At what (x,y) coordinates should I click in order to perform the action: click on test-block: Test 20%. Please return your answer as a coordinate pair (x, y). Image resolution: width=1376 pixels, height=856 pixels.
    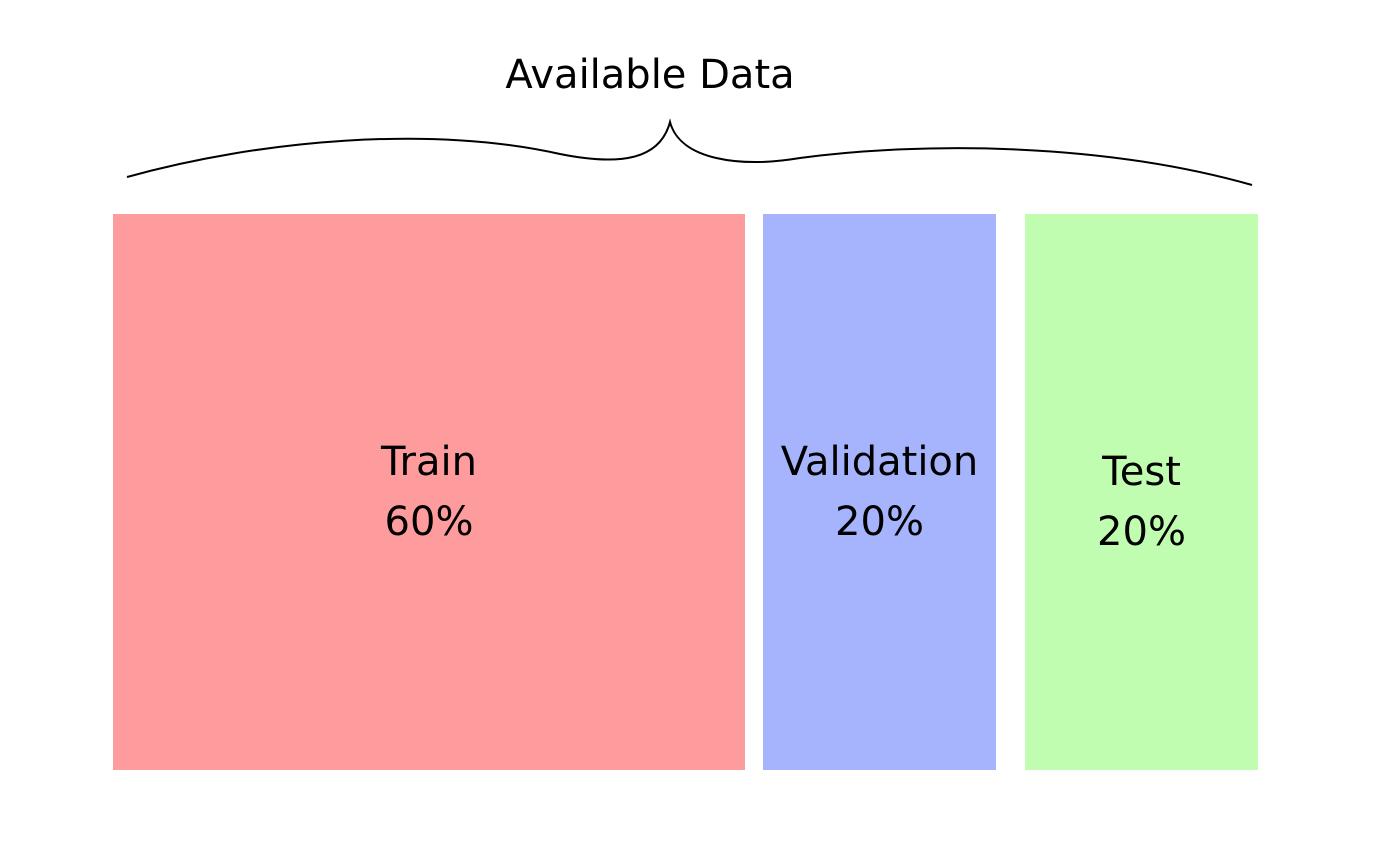
    Looking at the image, I should click on (1141, 492).